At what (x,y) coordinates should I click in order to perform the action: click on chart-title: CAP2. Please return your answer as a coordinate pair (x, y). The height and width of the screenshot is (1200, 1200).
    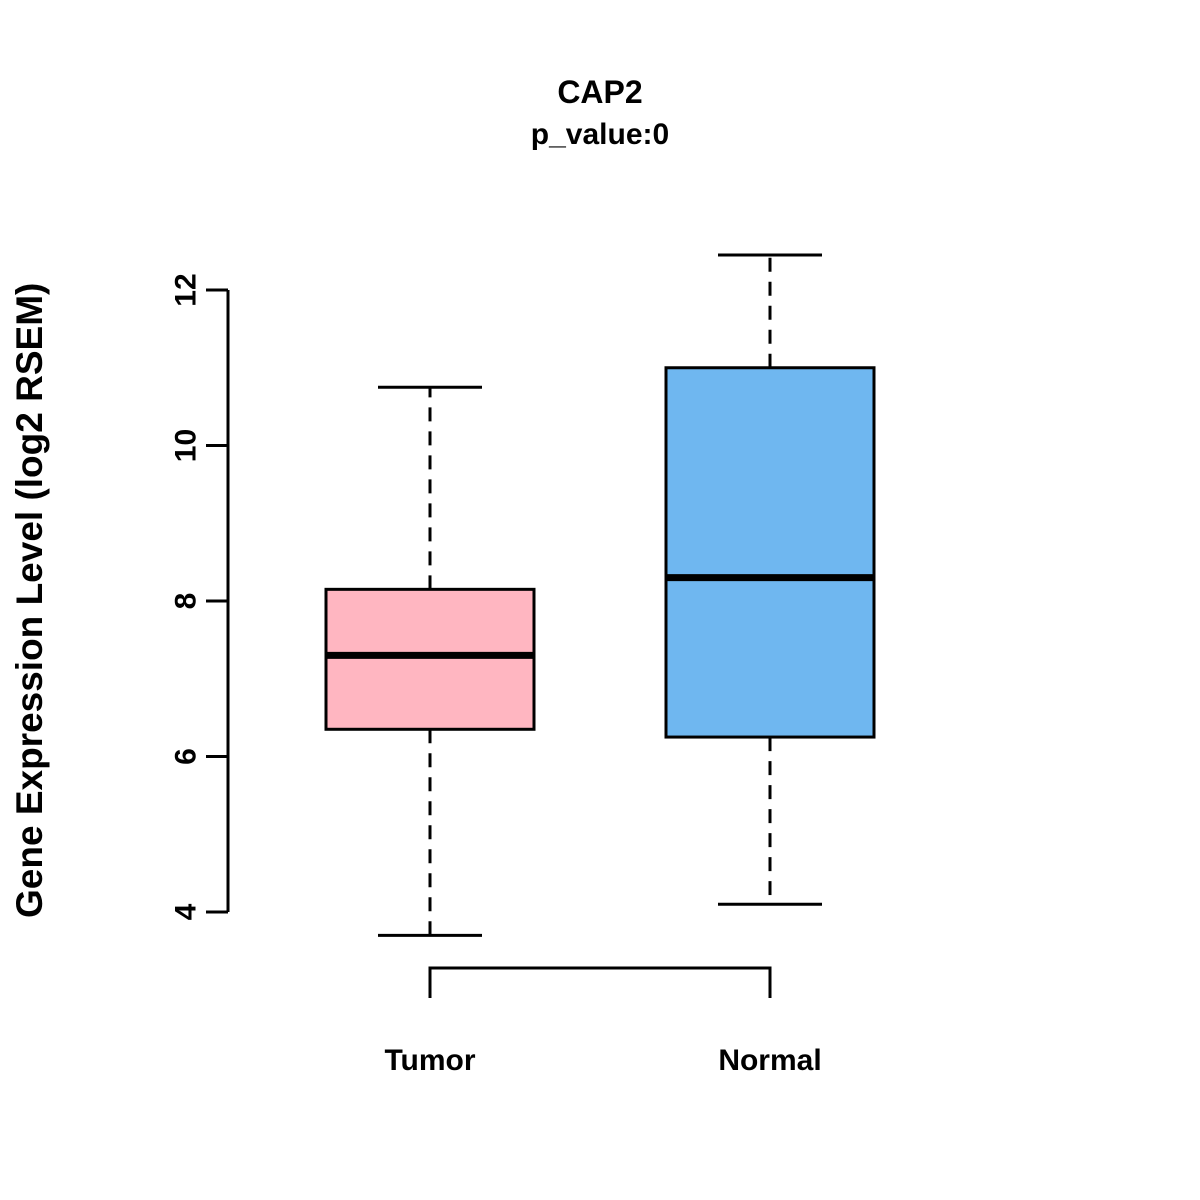
    Looking at the image, I should click on (600, 92).